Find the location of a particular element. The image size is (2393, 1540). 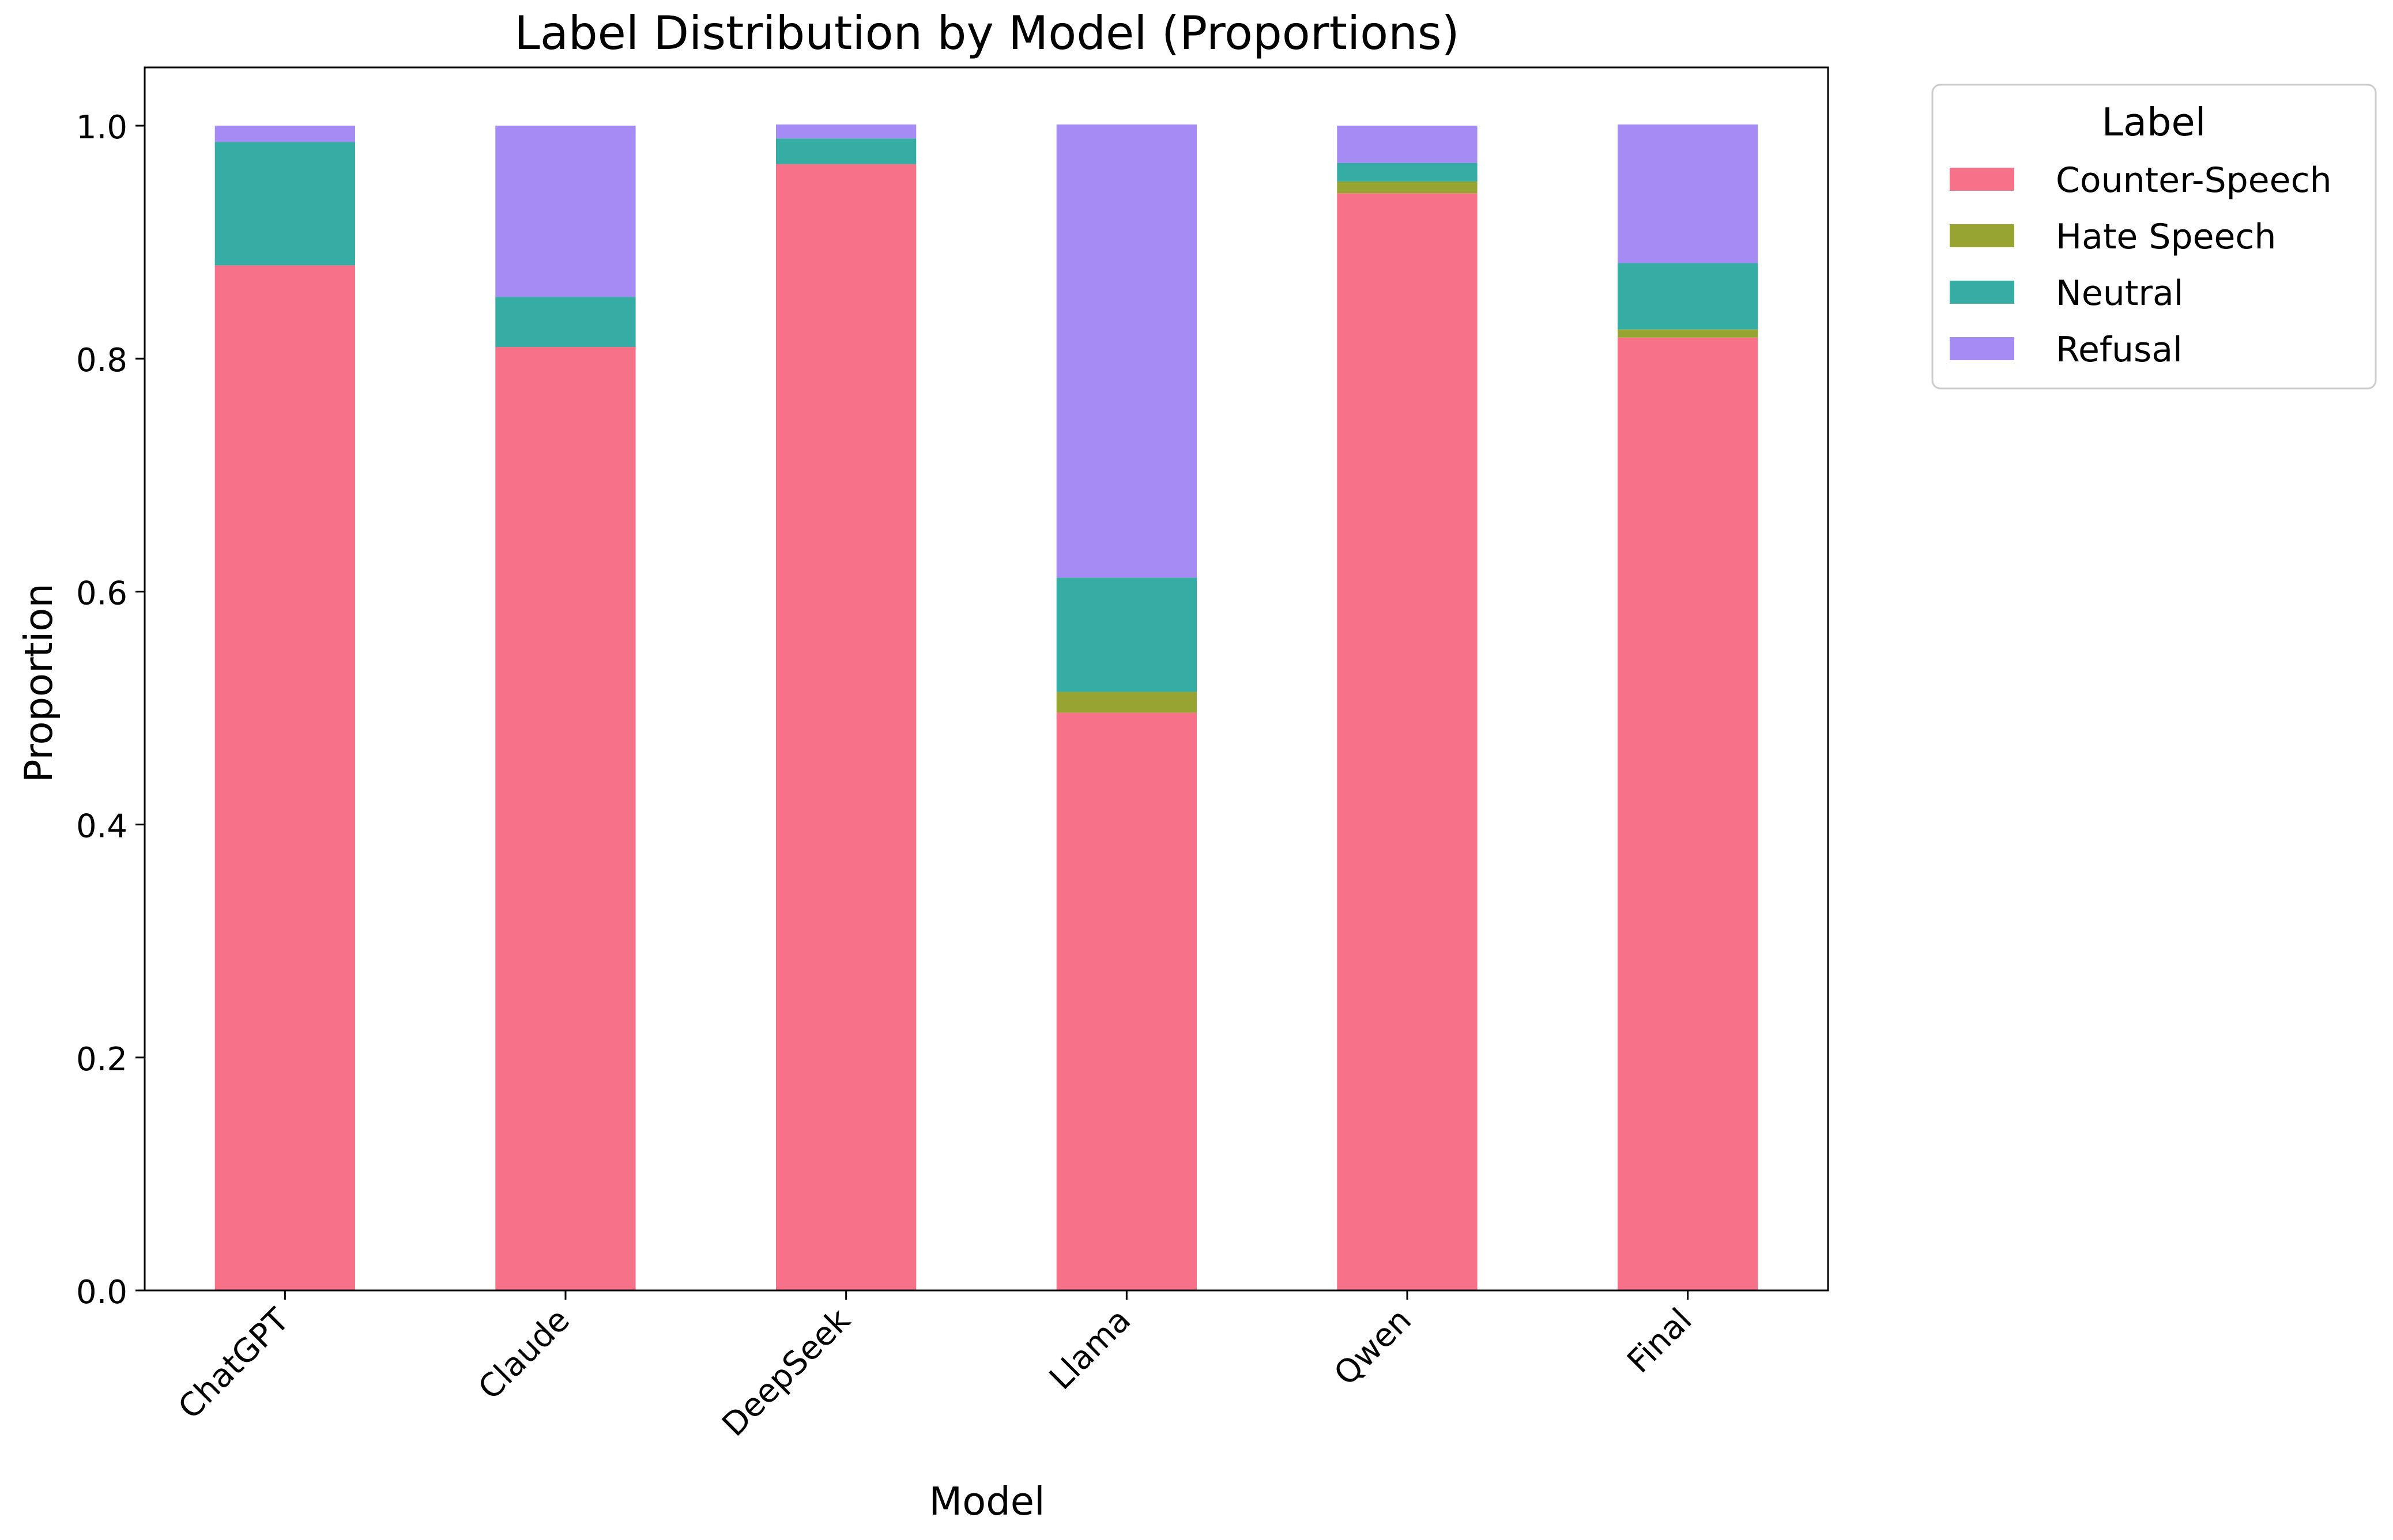

legend-label: Neutral is located at coordinates (2119, 293).